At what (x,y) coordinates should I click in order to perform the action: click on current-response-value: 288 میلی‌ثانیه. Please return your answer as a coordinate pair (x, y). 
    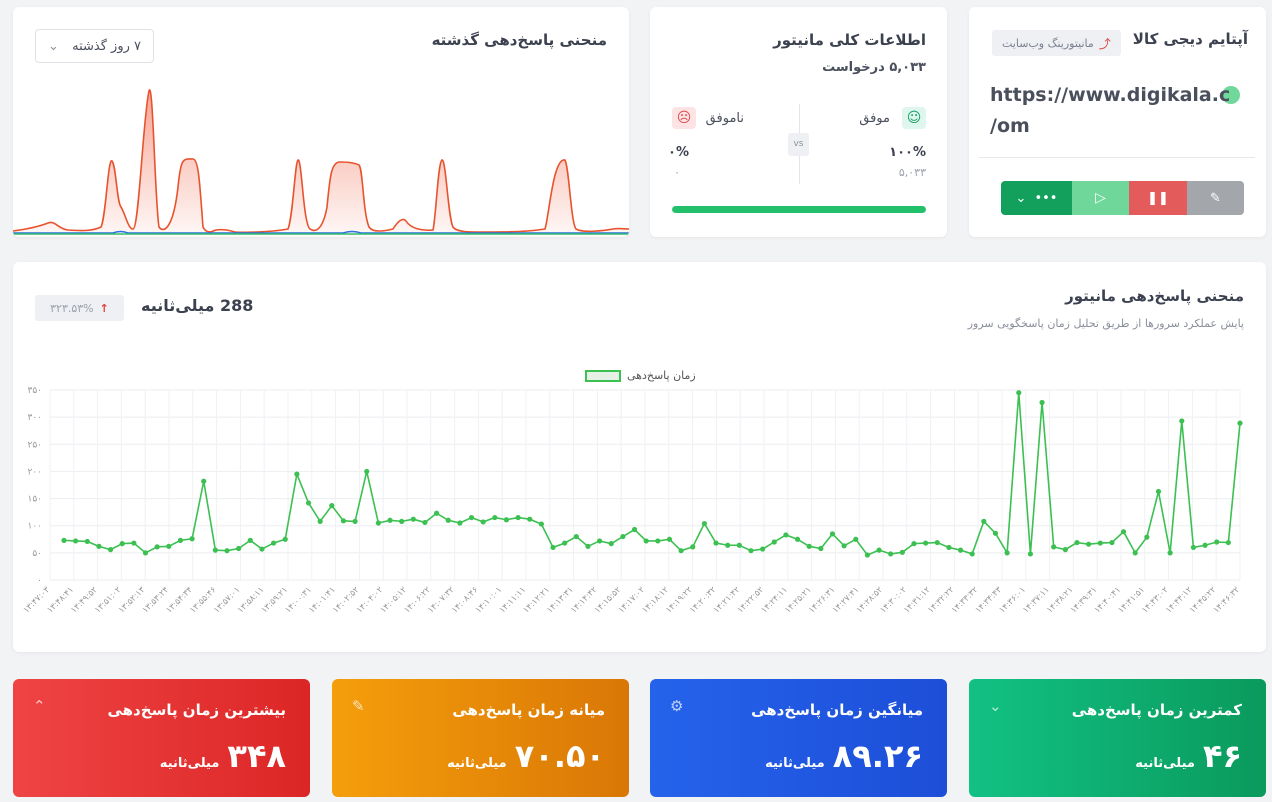
    Looking at the image, I should click on (197, 305).